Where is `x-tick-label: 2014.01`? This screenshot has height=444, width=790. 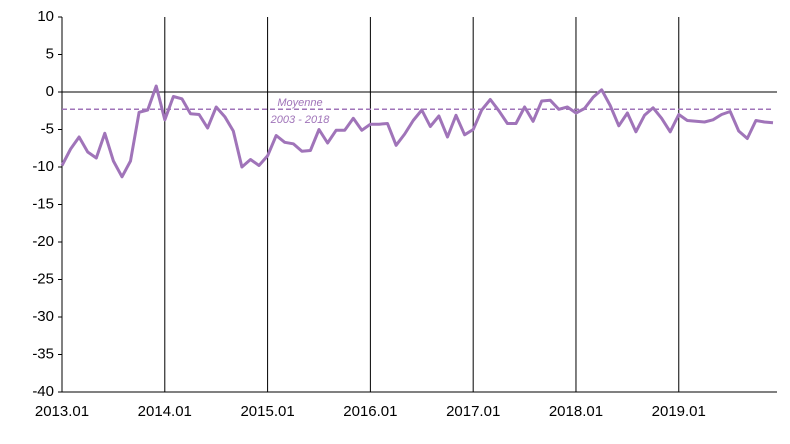
x-tick-label: 2014.01 is located at coordinates (165, 411).